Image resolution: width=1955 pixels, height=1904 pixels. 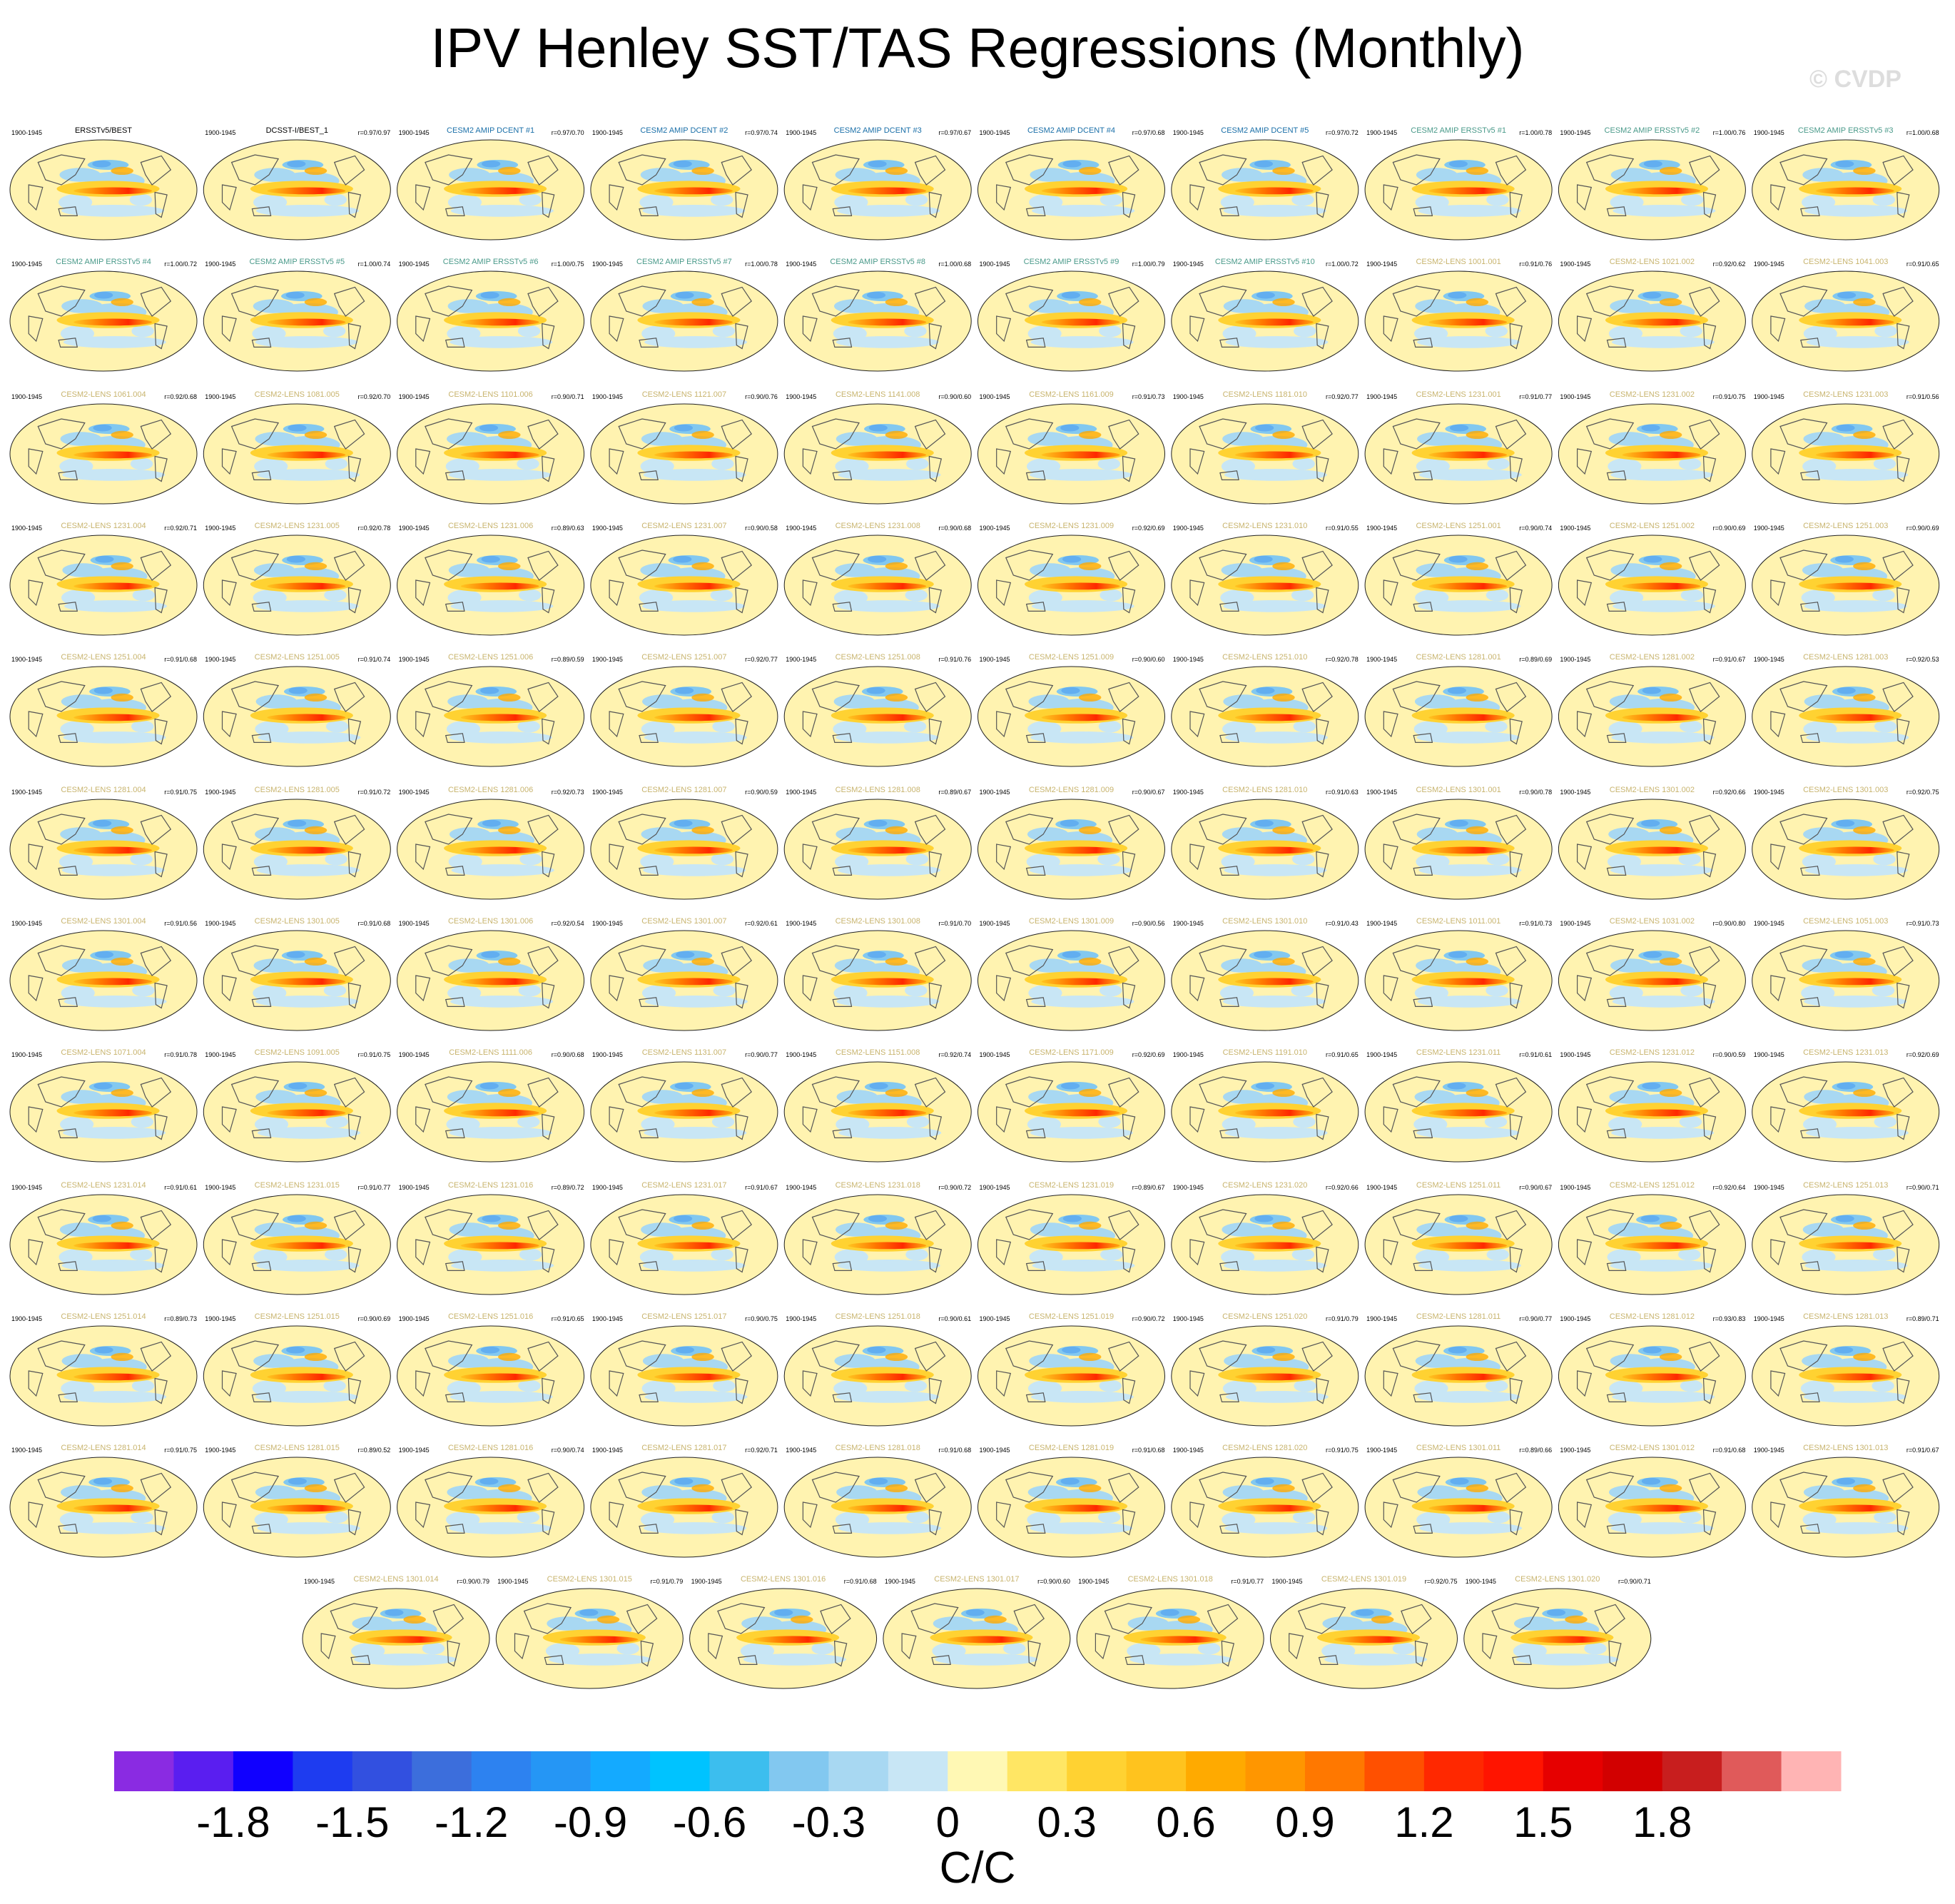 What do you see at coordinates (374, 264) in the screenshot?
I see `panel-stats: r=1.00/0.74` at bounding box center [374, 264].